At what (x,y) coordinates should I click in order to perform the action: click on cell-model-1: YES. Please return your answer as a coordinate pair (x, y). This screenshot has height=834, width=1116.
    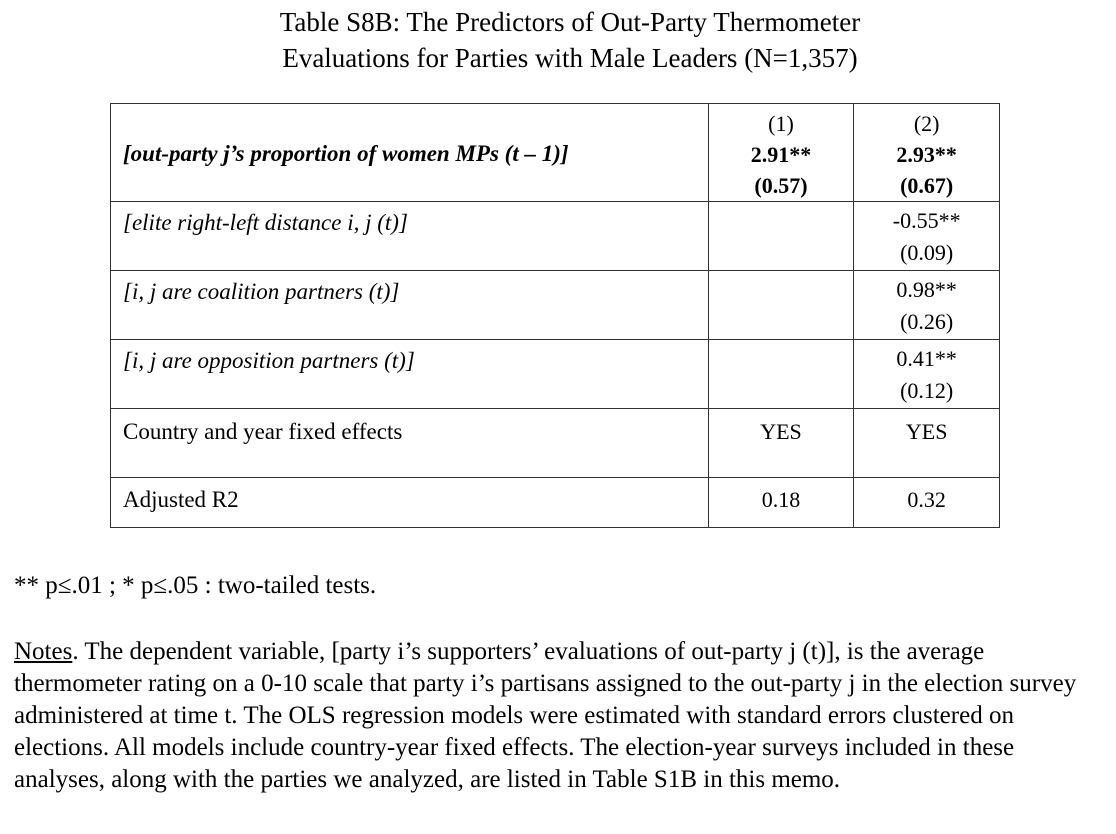
    Looking at the image, I should click on (781, 443).